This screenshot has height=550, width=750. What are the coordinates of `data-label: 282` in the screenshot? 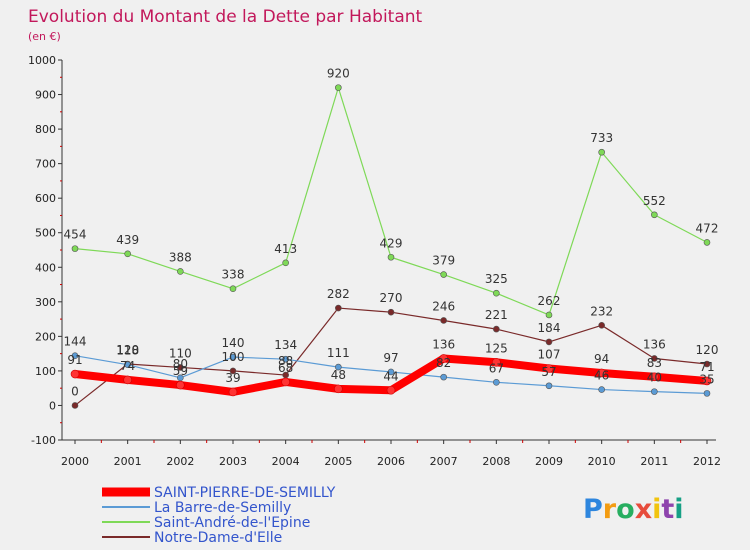 It's located at (338, 294).